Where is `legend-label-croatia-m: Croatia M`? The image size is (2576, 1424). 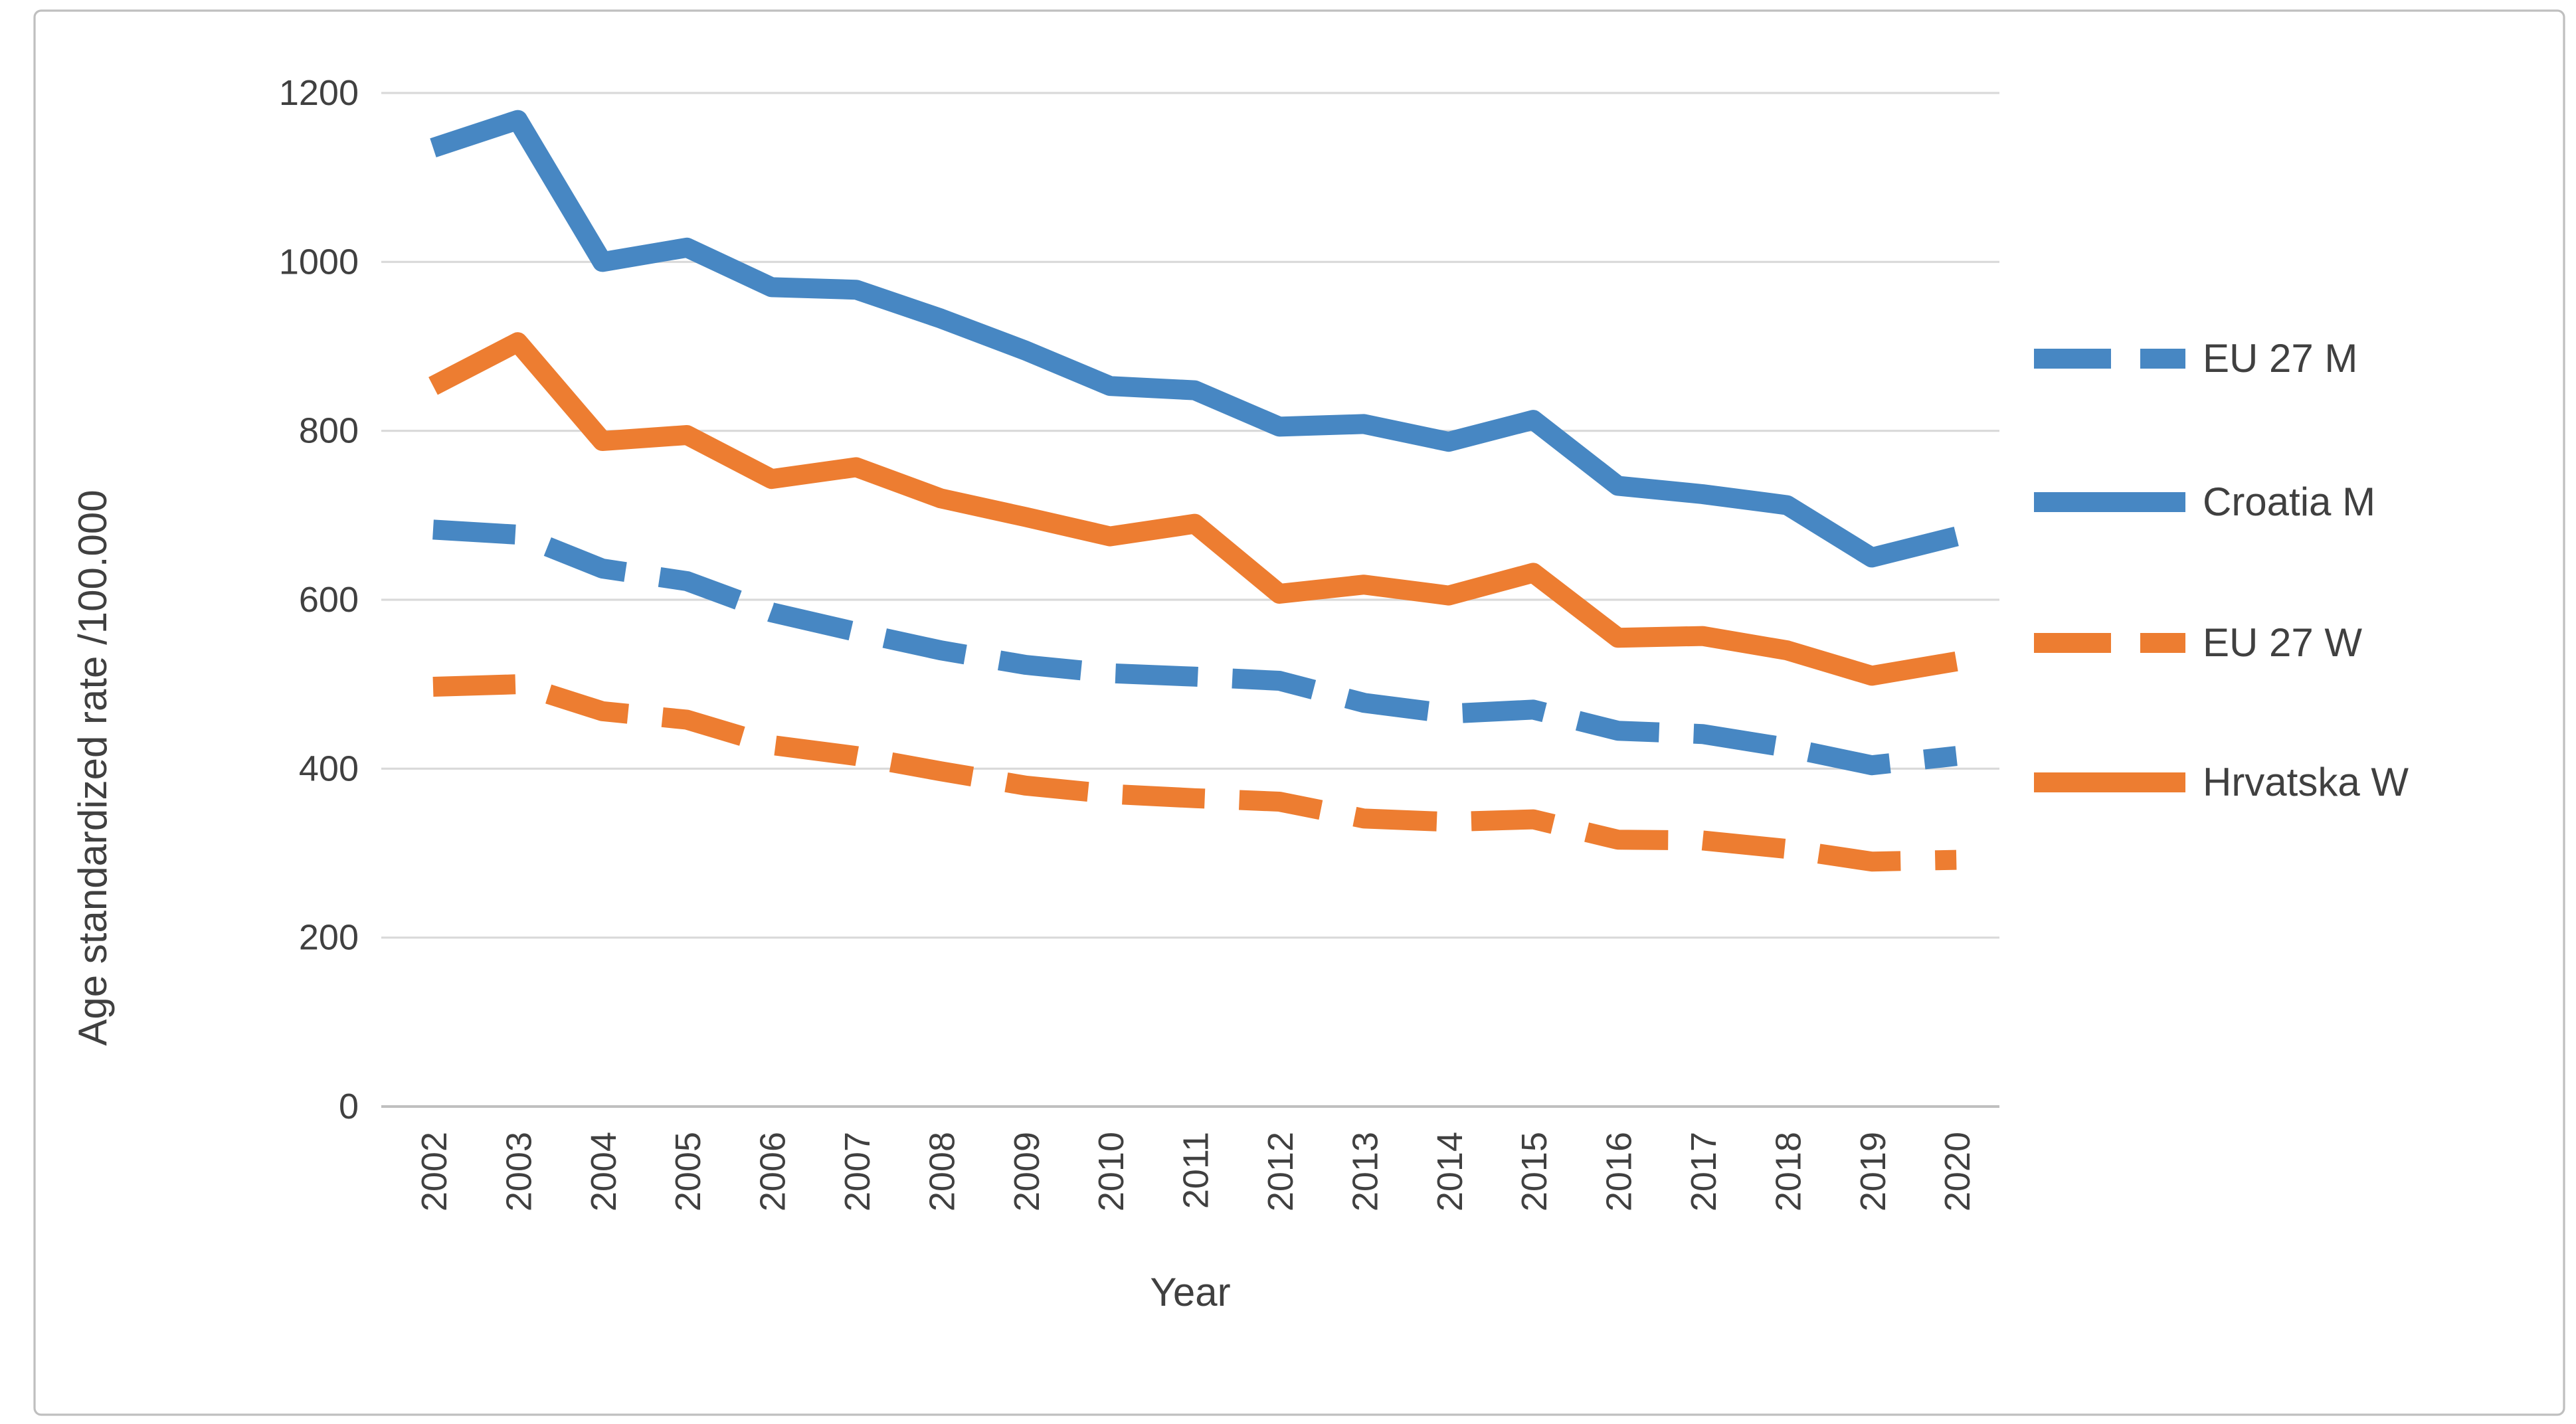 legend-label-croatia-m: Croatia M is located at coordinates (2289, 502).